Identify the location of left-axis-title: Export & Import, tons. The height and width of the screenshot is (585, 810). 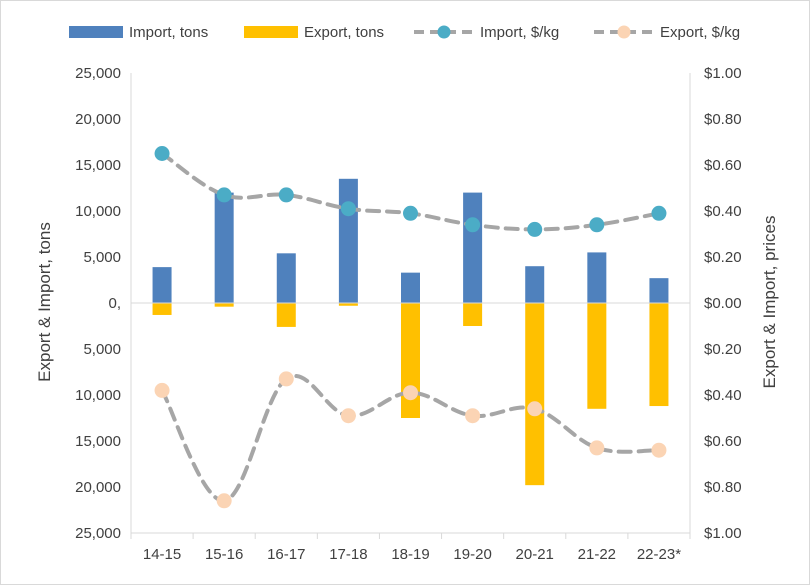
(44, 302).